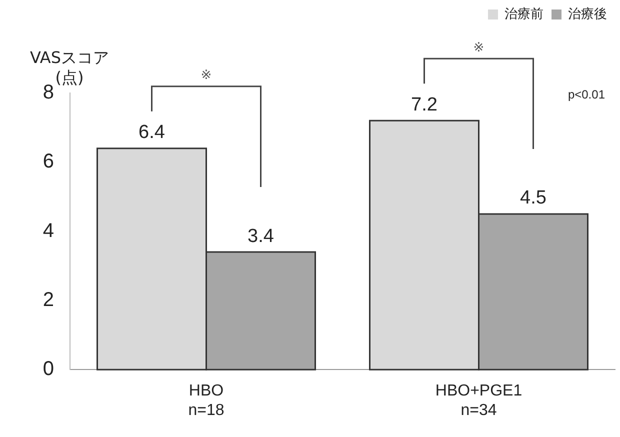  What do you see at coordinates (206, 400) in the screenshot?
I see `x-tick-label: HBO n=18` at bounding box center [206, 400].